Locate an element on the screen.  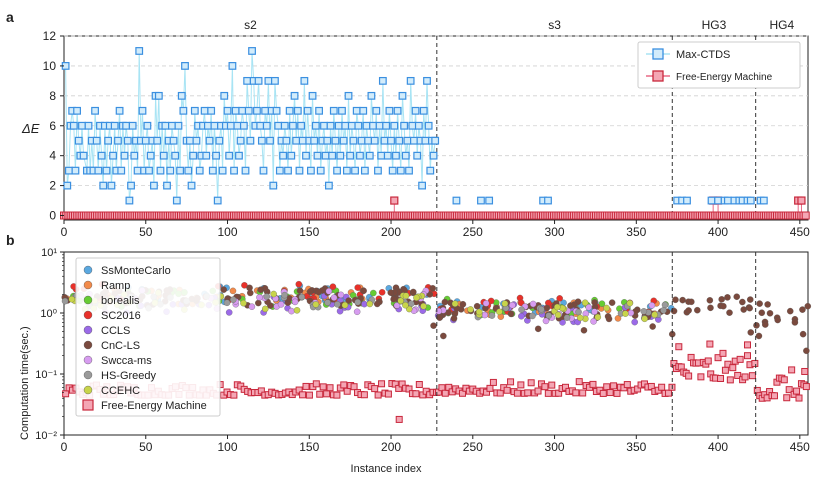
panel-b-ylabel: Computation time(sec.) is located at coordinates (25, 383).